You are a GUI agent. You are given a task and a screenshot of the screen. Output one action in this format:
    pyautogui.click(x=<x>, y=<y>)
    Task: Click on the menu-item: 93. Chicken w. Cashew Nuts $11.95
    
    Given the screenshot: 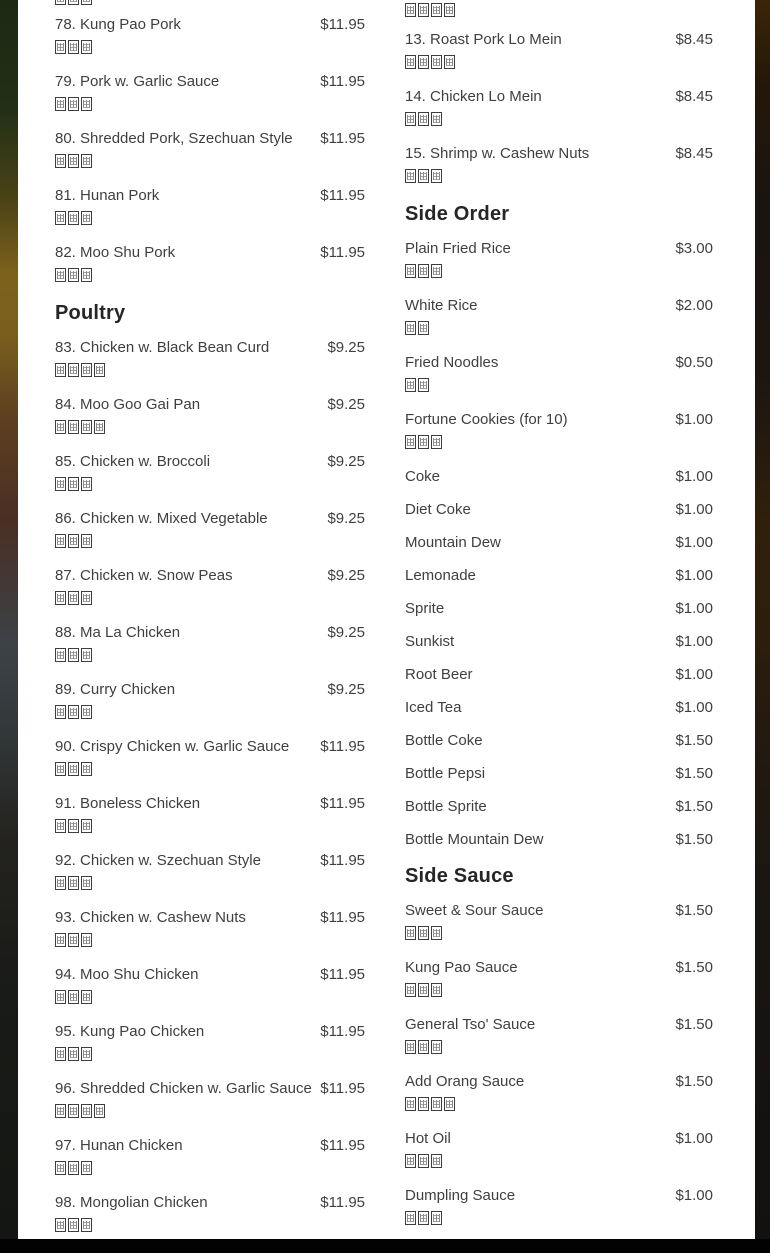 What is the action you would take?
    pyautogui.click(x=210, y=930)
    